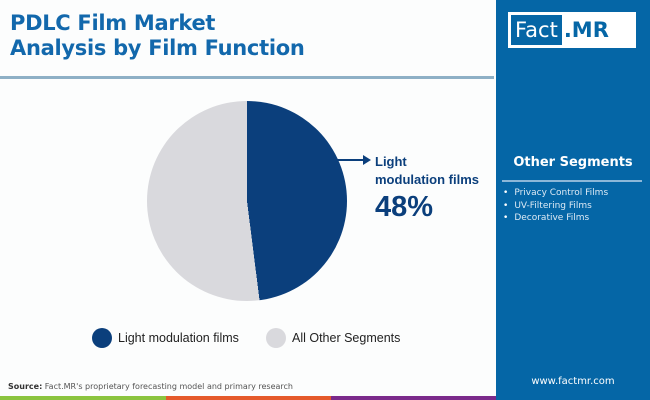  I want to click on footer-bar-green, so click(83, 398).